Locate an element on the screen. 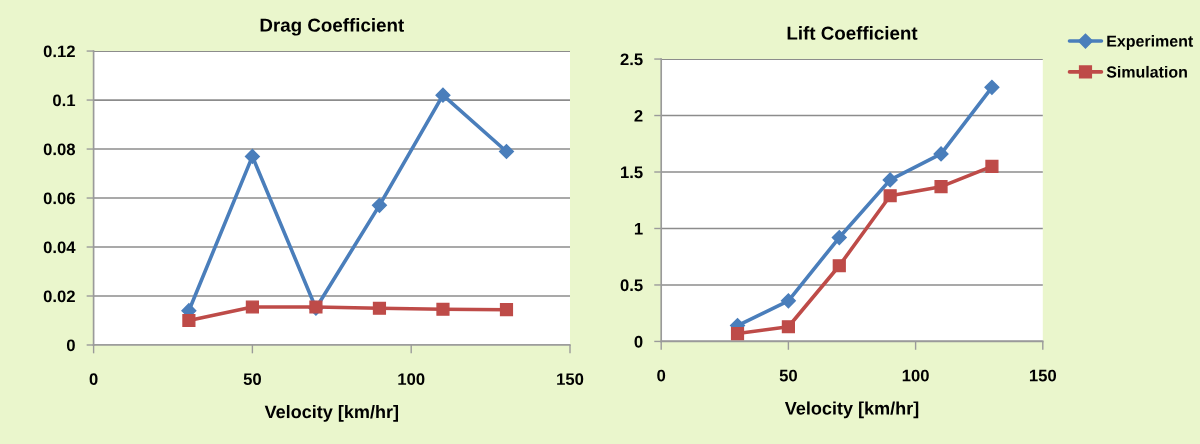  y-tick-label: 1 is located at coordinates (638, 229).